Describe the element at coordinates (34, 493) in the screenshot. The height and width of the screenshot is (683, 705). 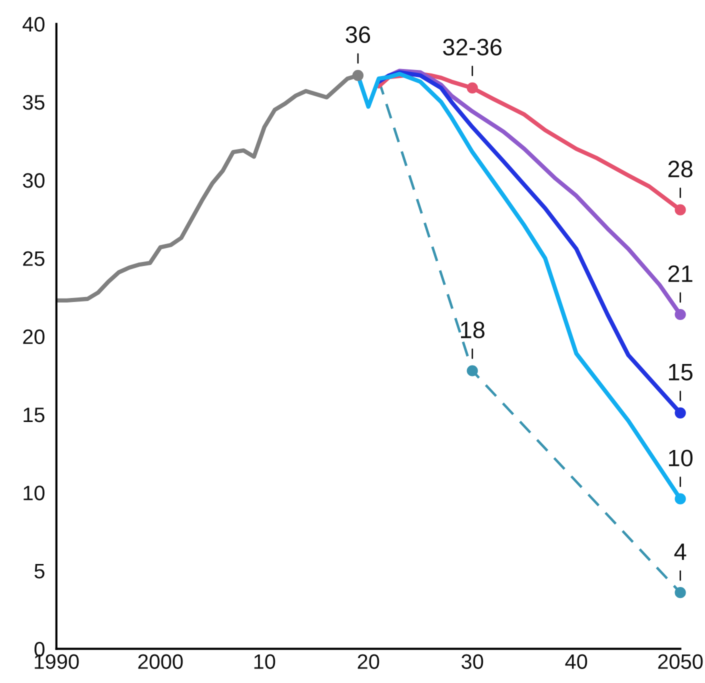
I see `y-tick-label: 10` at that location.